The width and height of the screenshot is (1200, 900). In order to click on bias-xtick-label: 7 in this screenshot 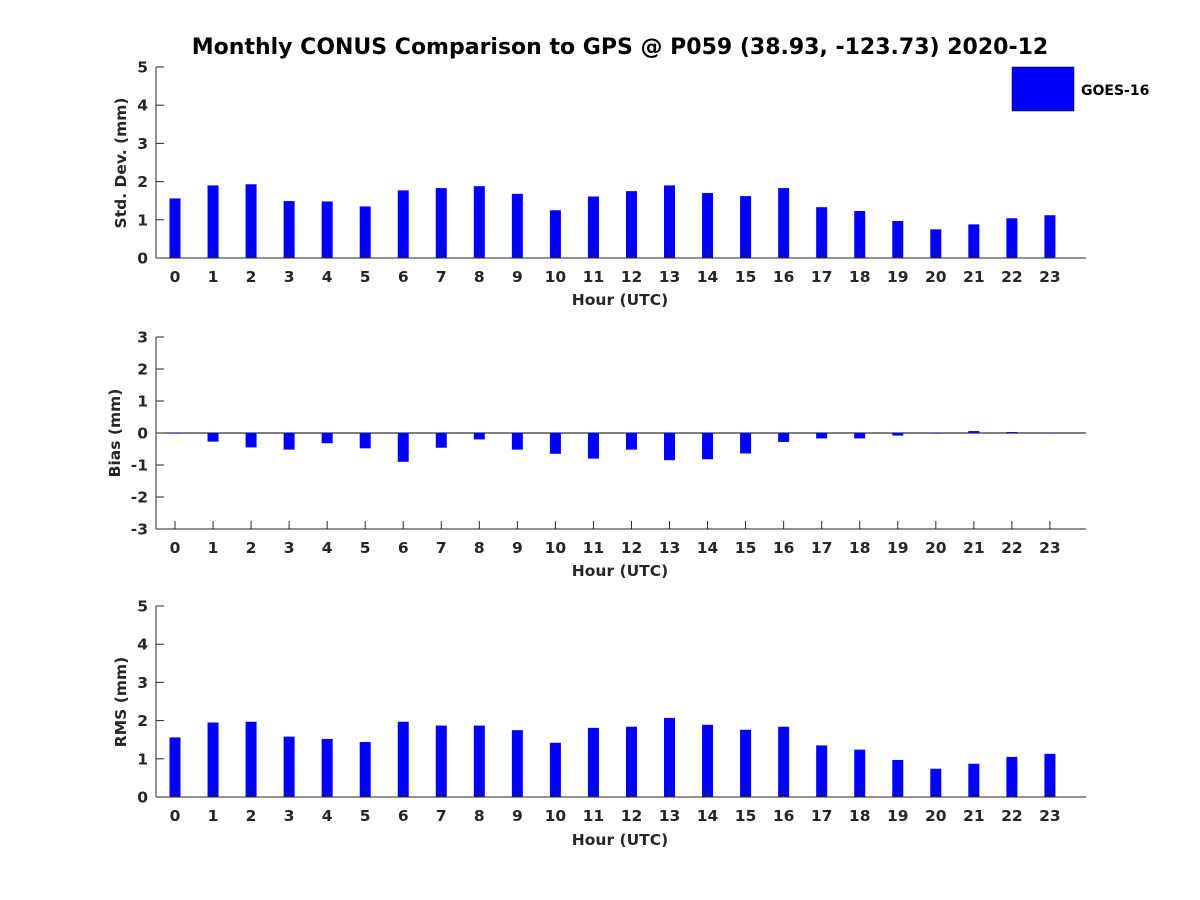, I will do `click(441, 548)`.